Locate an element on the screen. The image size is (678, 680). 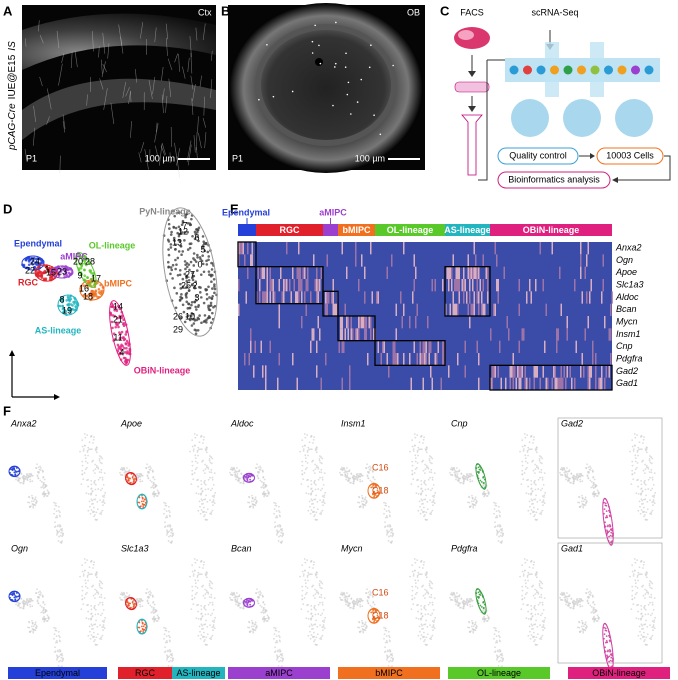
label: RGC is located at coordinates (290, 230).